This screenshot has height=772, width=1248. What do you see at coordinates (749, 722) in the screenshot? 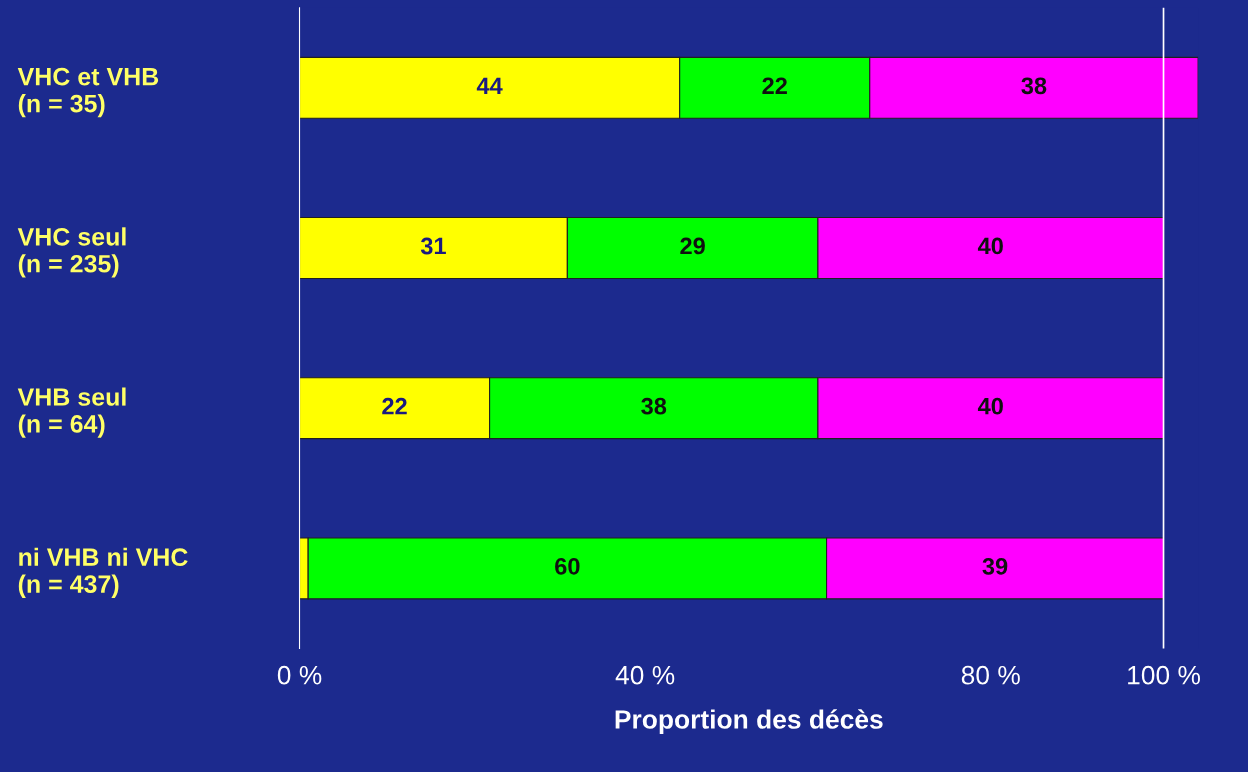
I see `x-axis-title: Proportion des décès` at bounding box center [749, 722].